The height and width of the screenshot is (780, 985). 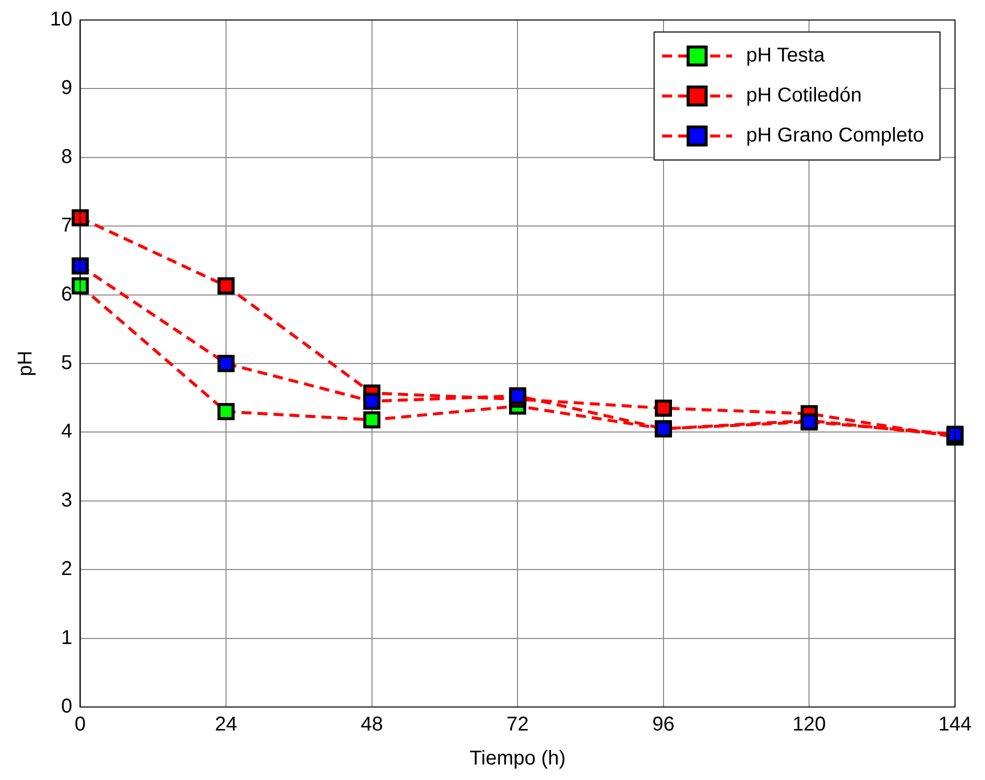 I want to click on x-tick-label: 96, so click(x=663, y=725).